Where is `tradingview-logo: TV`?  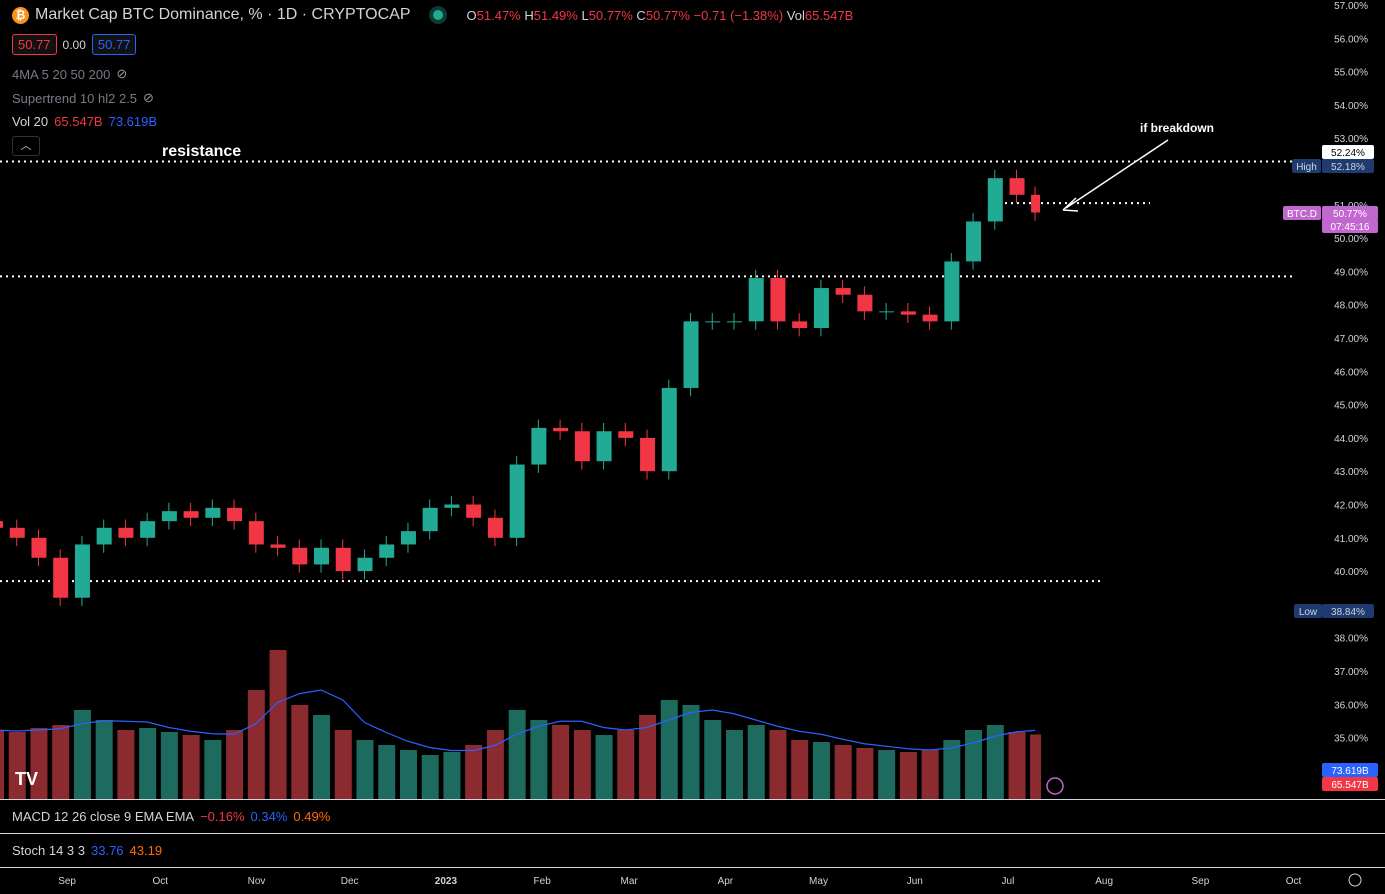 tradingview-logo: TV is located at coordinates (26, 779).